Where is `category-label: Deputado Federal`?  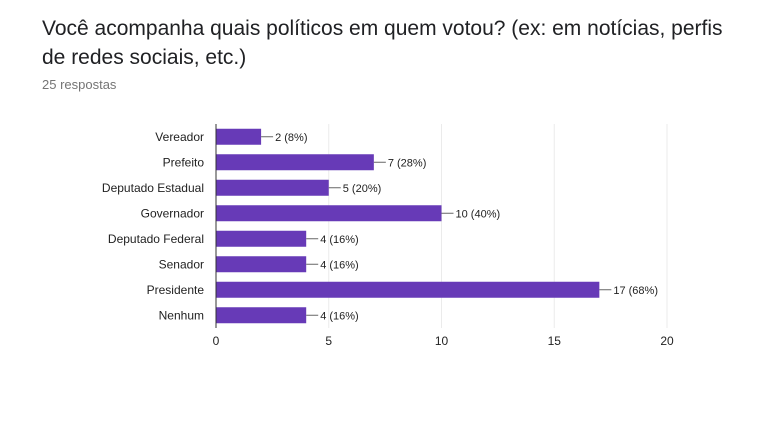
category-label: Deputado Federal is located at coordinates (156, 239).